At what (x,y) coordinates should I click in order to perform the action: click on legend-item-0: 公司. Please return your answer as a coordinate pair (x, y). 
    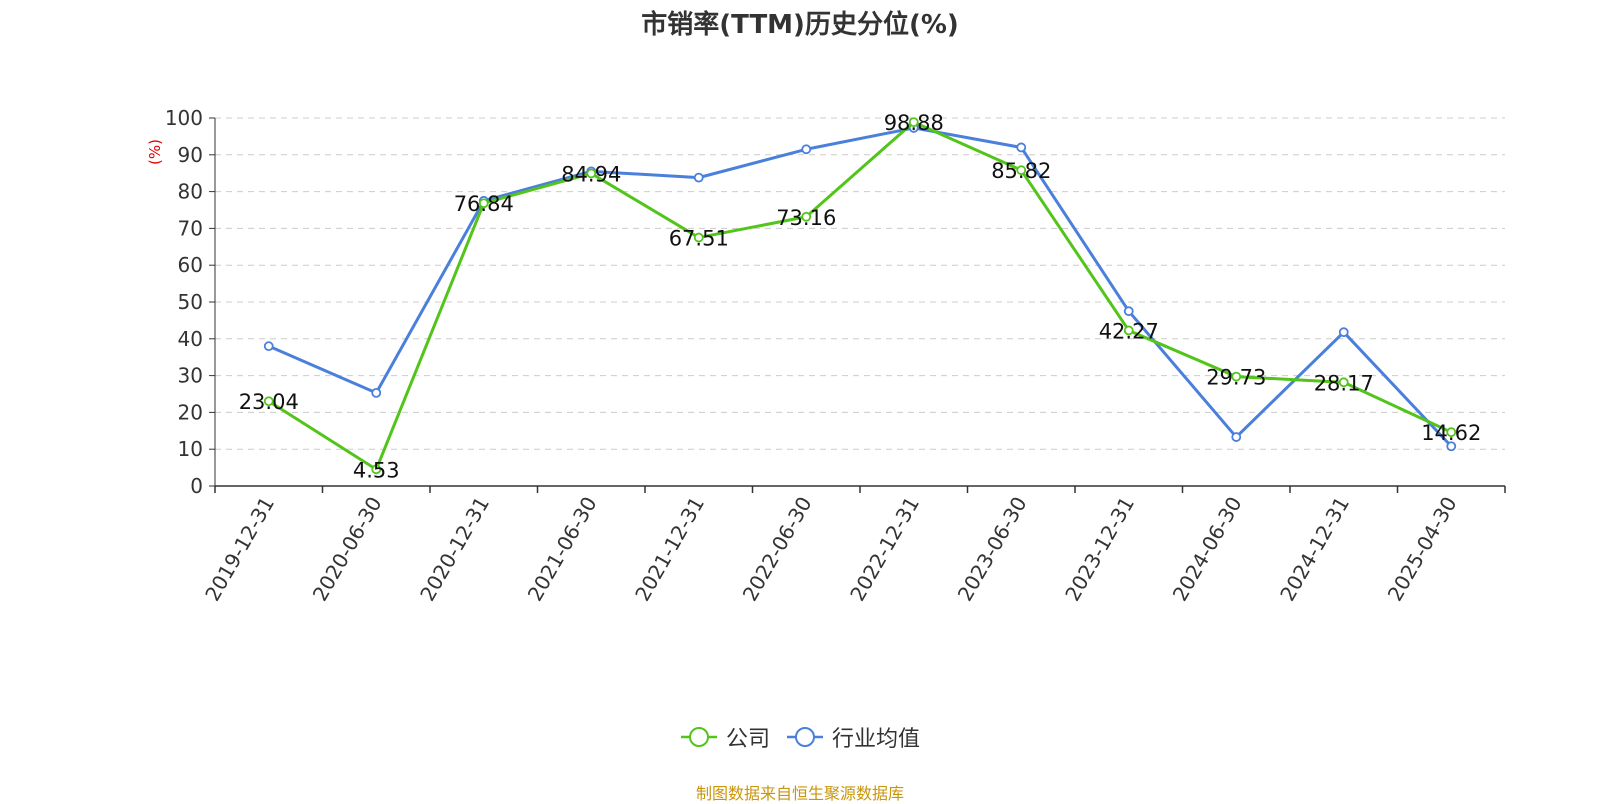
    Looking at the image, I should click on (725, 737).